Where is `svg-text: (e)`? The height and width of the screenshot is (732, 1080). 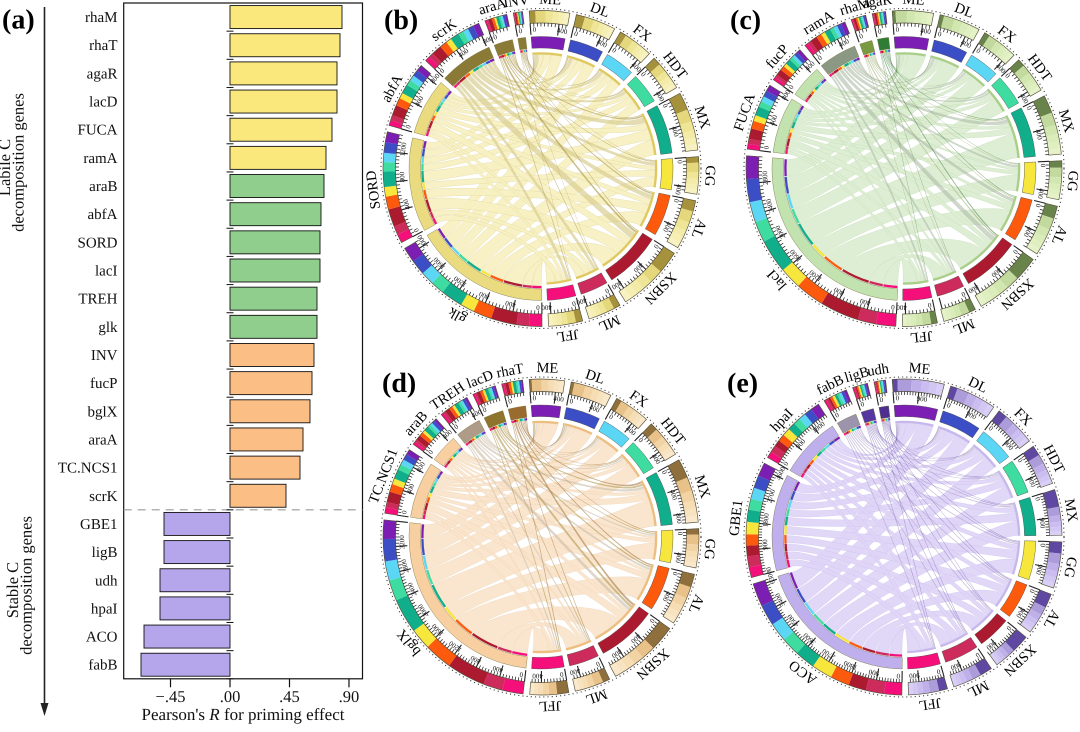 svg-text: (e) is located at coordinates (742, 383).